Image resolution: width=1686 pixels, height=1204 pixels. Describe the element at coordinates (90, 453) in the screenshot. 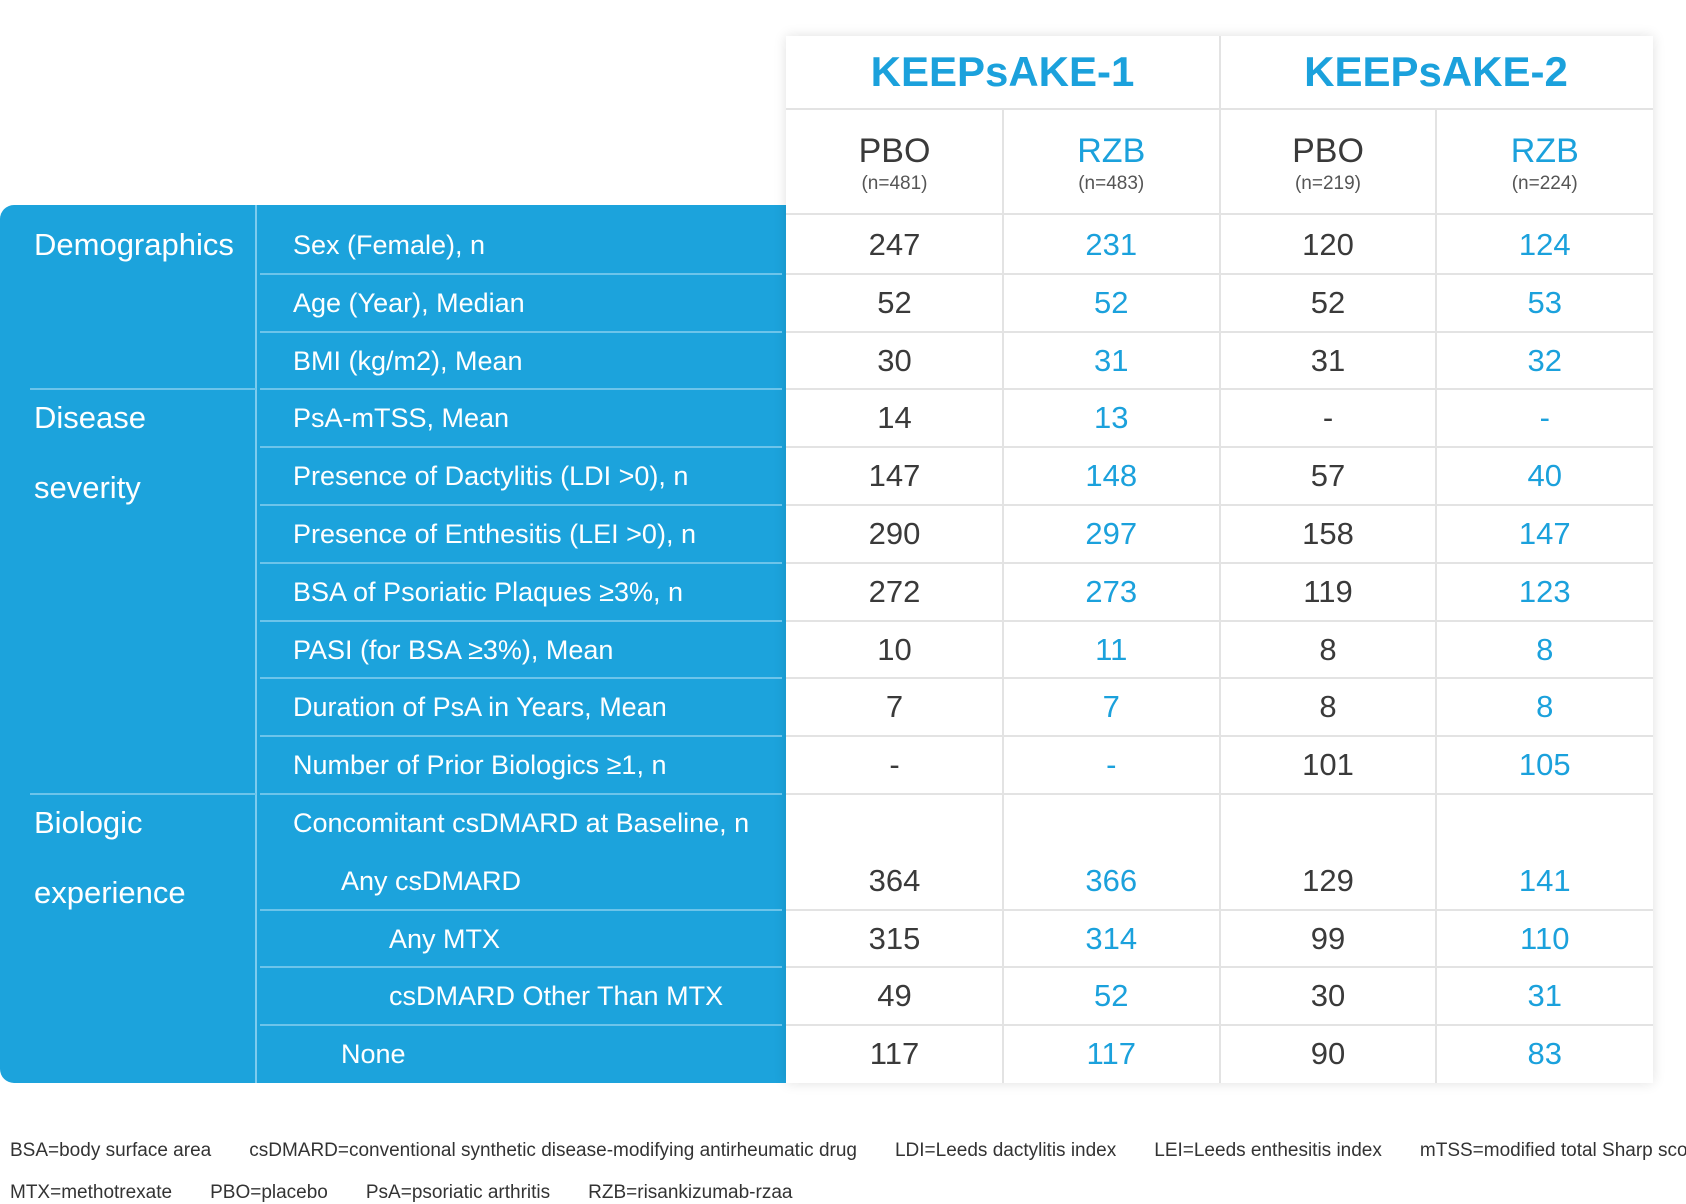

I see `section-title: Disease severity` at that location.